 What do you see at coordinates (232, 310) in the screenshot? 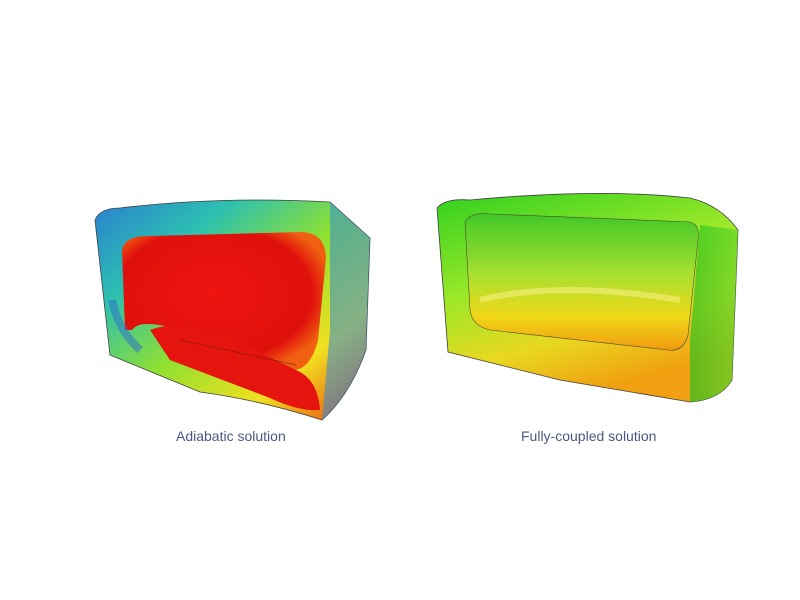
I see `adiabatic-model` at bounding box center [232, 310].